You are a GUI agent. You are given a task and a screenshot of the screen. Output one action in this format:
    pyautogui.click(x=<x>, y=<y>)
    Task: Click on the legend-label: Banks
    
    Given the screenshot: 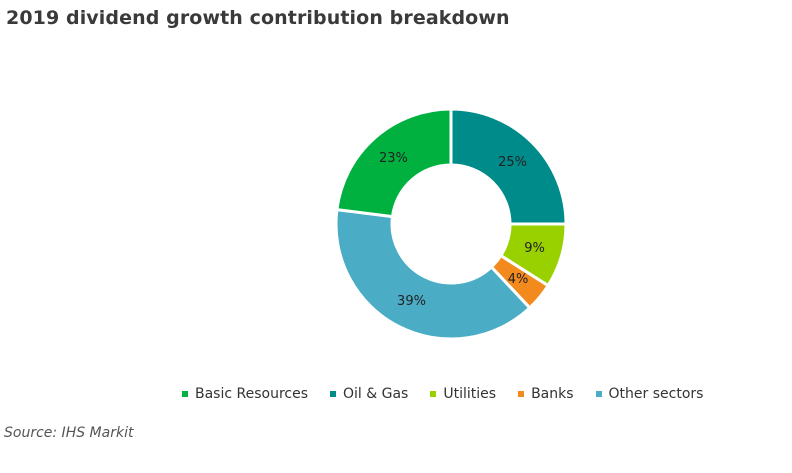 What is the action you would take?
    pyautogui.click(x=552, y=394)
    